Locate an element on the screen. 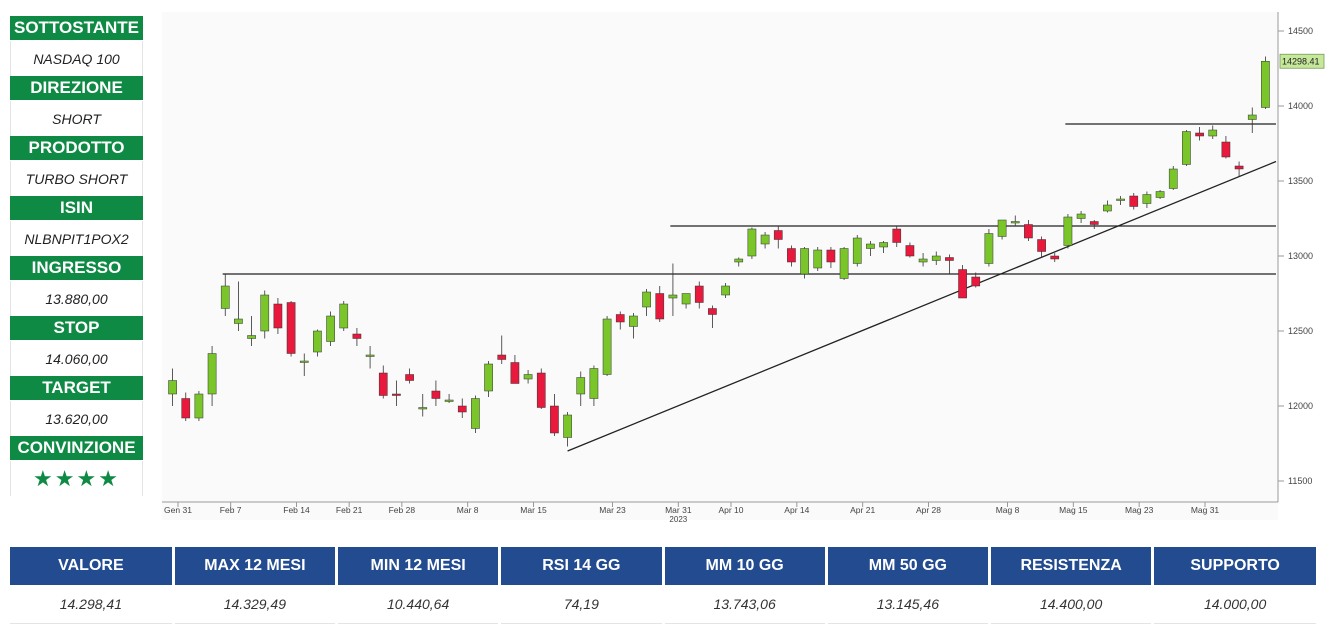 The height and width of the screenshot is (624, 1326). info-label: PRODOTTO is located at coordinates (76, 148).